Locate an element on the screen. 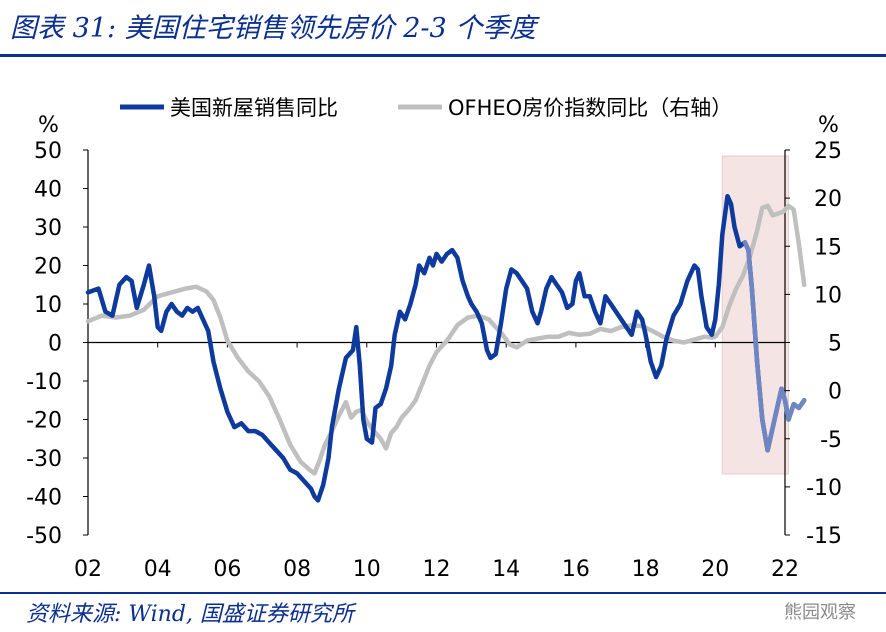  x-tick-label: 12 is located at coordinates (437, 569).